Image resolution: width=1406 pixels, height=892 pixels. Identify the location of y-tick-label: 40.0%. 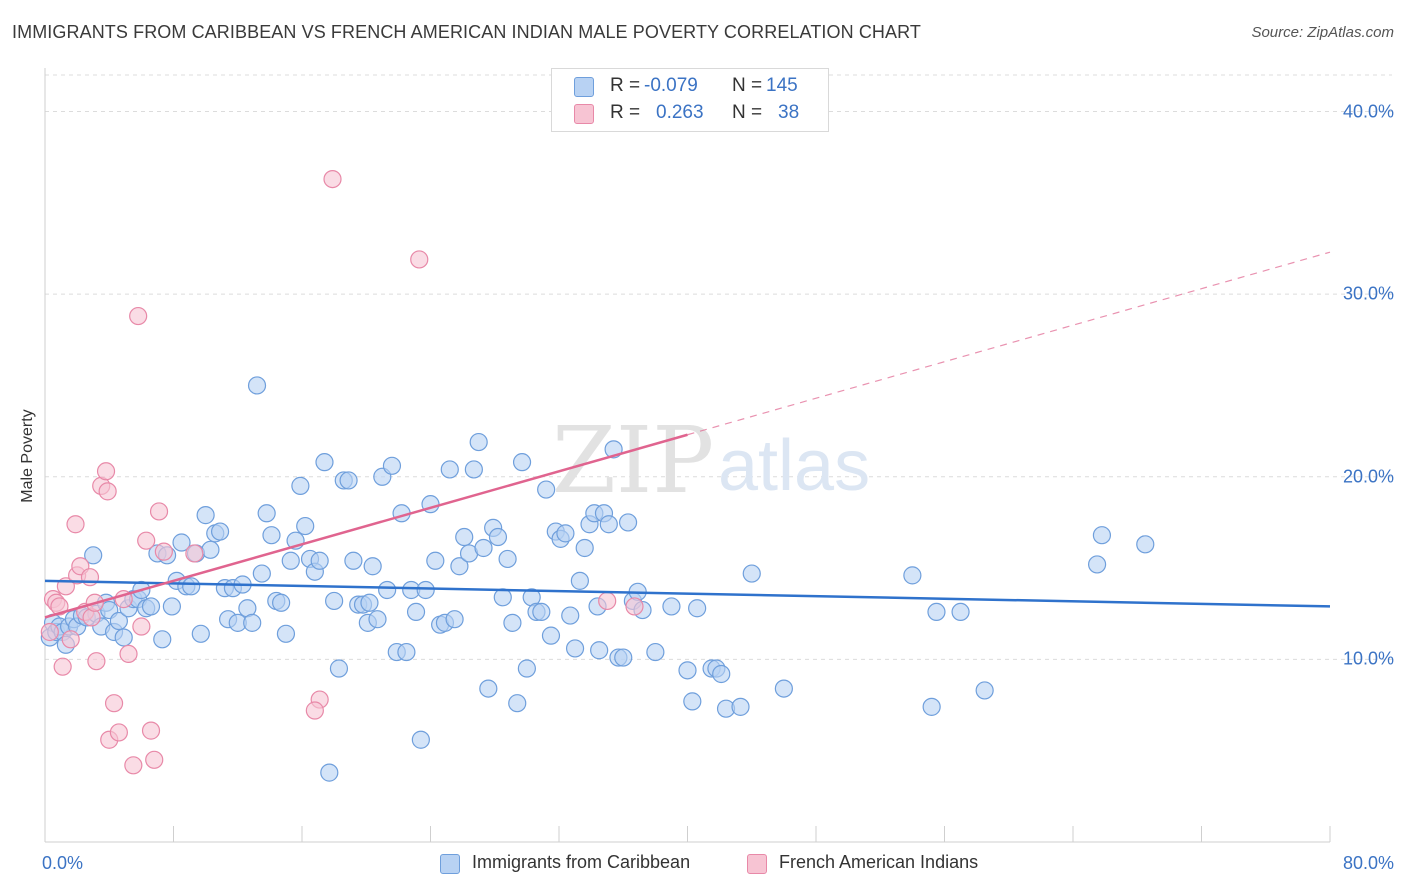
(1368, 111).